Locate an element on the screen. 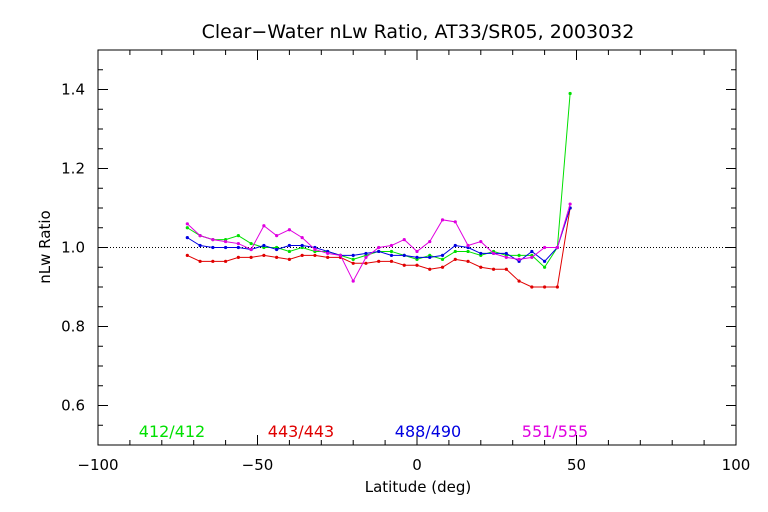  x-tick-label: 50 is located at coordinates (576, 465).